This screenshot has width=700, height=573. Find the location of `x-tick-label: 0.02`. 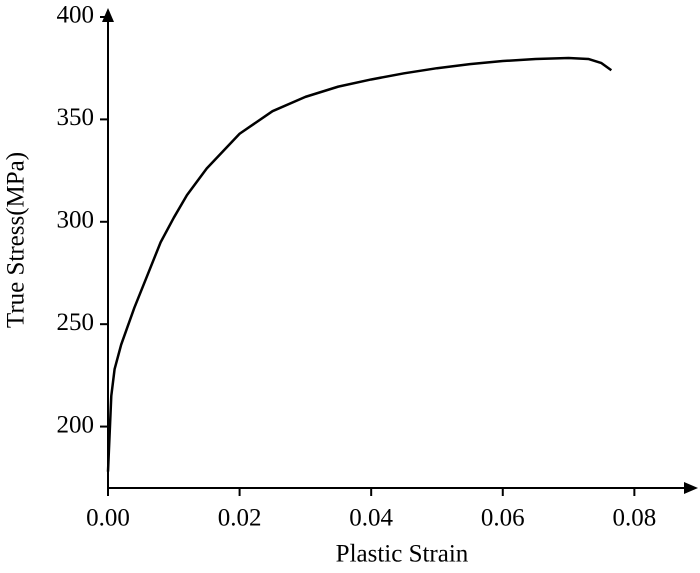

x-tick-label: 0.02 is located at coordinates (240, 518).